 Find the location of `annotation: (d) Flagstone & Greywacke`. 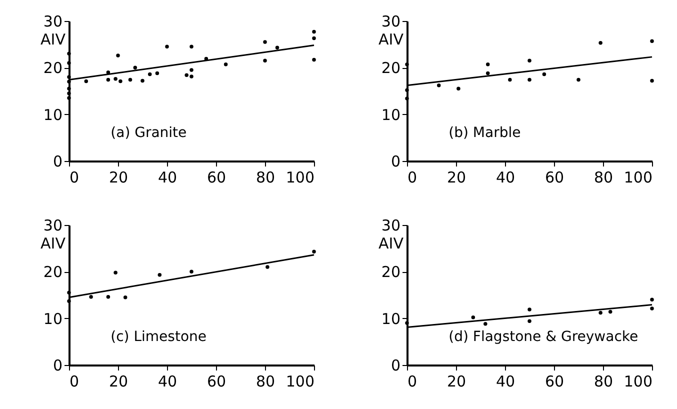

annotation: (d) Flagstone & Greywacke is located at coordinates (543, 337).